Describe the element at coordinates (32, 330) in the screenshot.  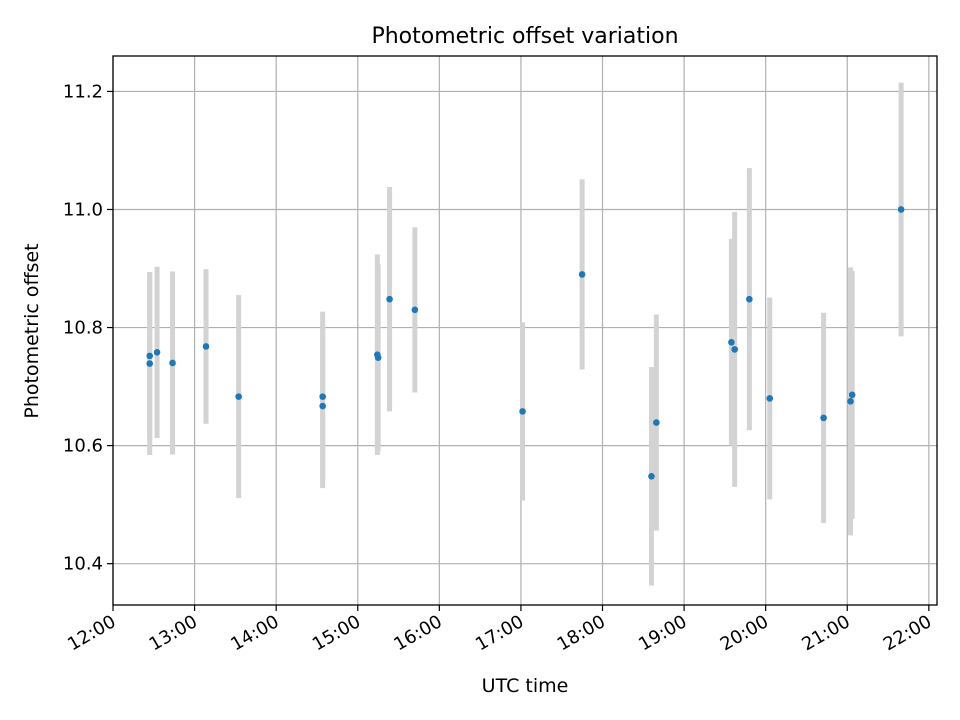
I see `y-axis-title: Photometric offset` at that location.